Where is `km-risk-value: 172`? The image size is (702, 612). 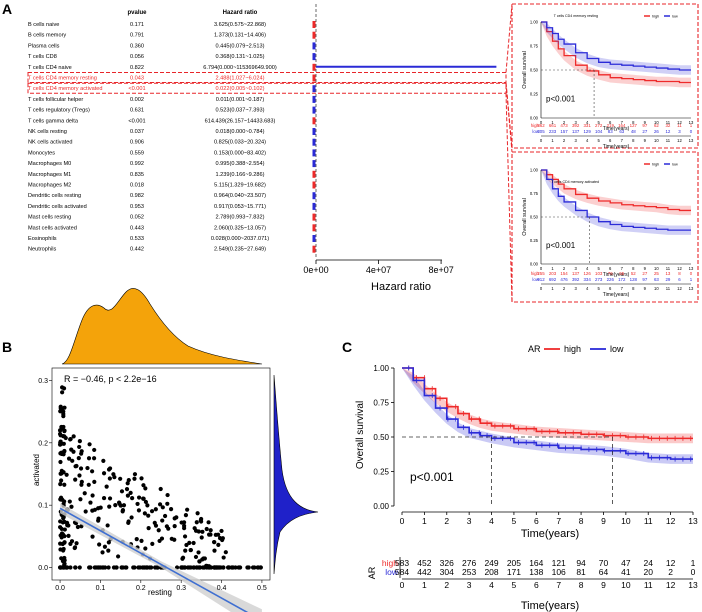 km-risk-value: 172 is located at coordinates (622, 279).